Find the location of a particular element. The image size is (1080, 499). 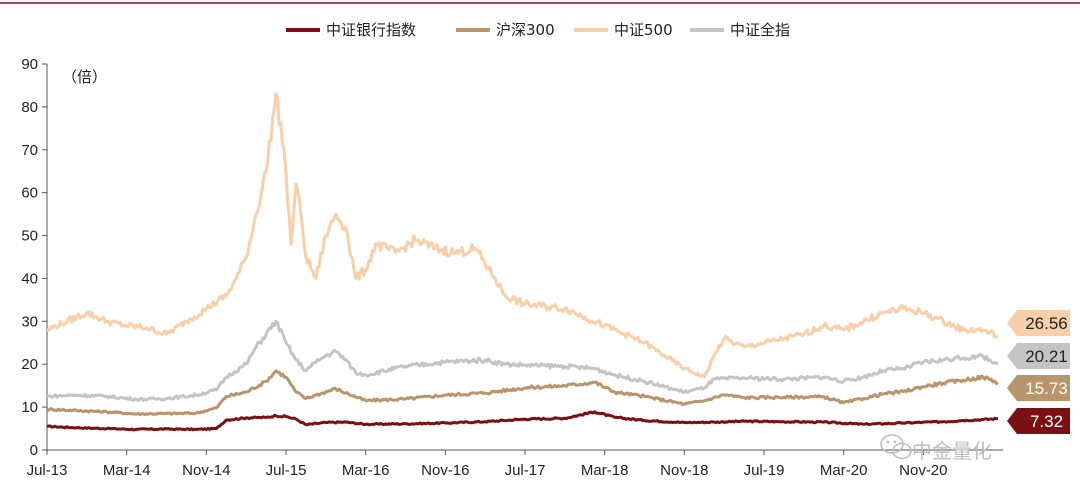

y-tick-label: 80 is located at coordinates (29, 107).